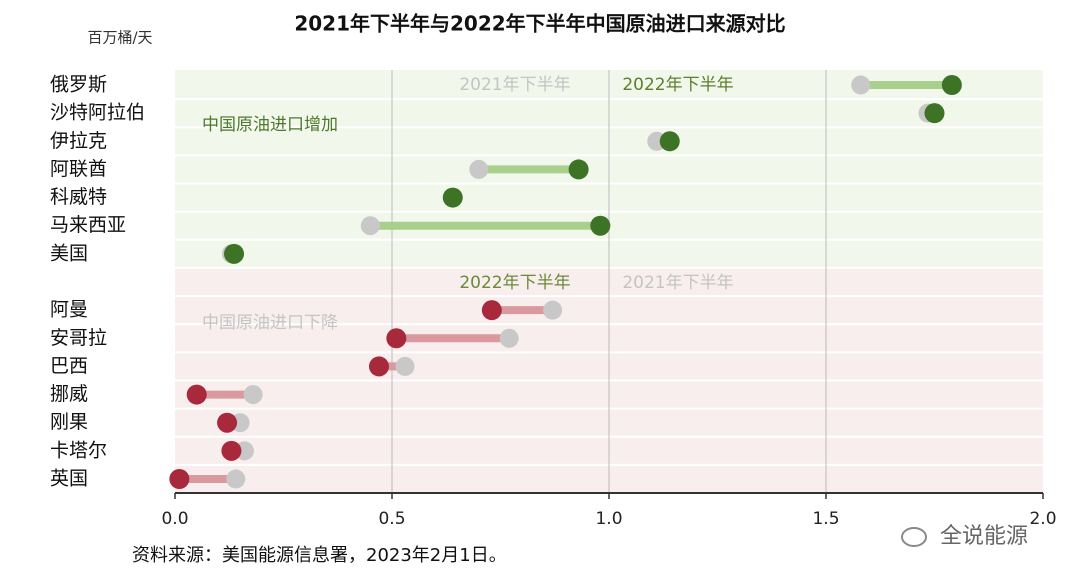 This screenshot has height=584, width=1080. Describe the element at coordinates (78, 338) in the screenshot. I see `y-tick-label: 安哥拉` at that location.